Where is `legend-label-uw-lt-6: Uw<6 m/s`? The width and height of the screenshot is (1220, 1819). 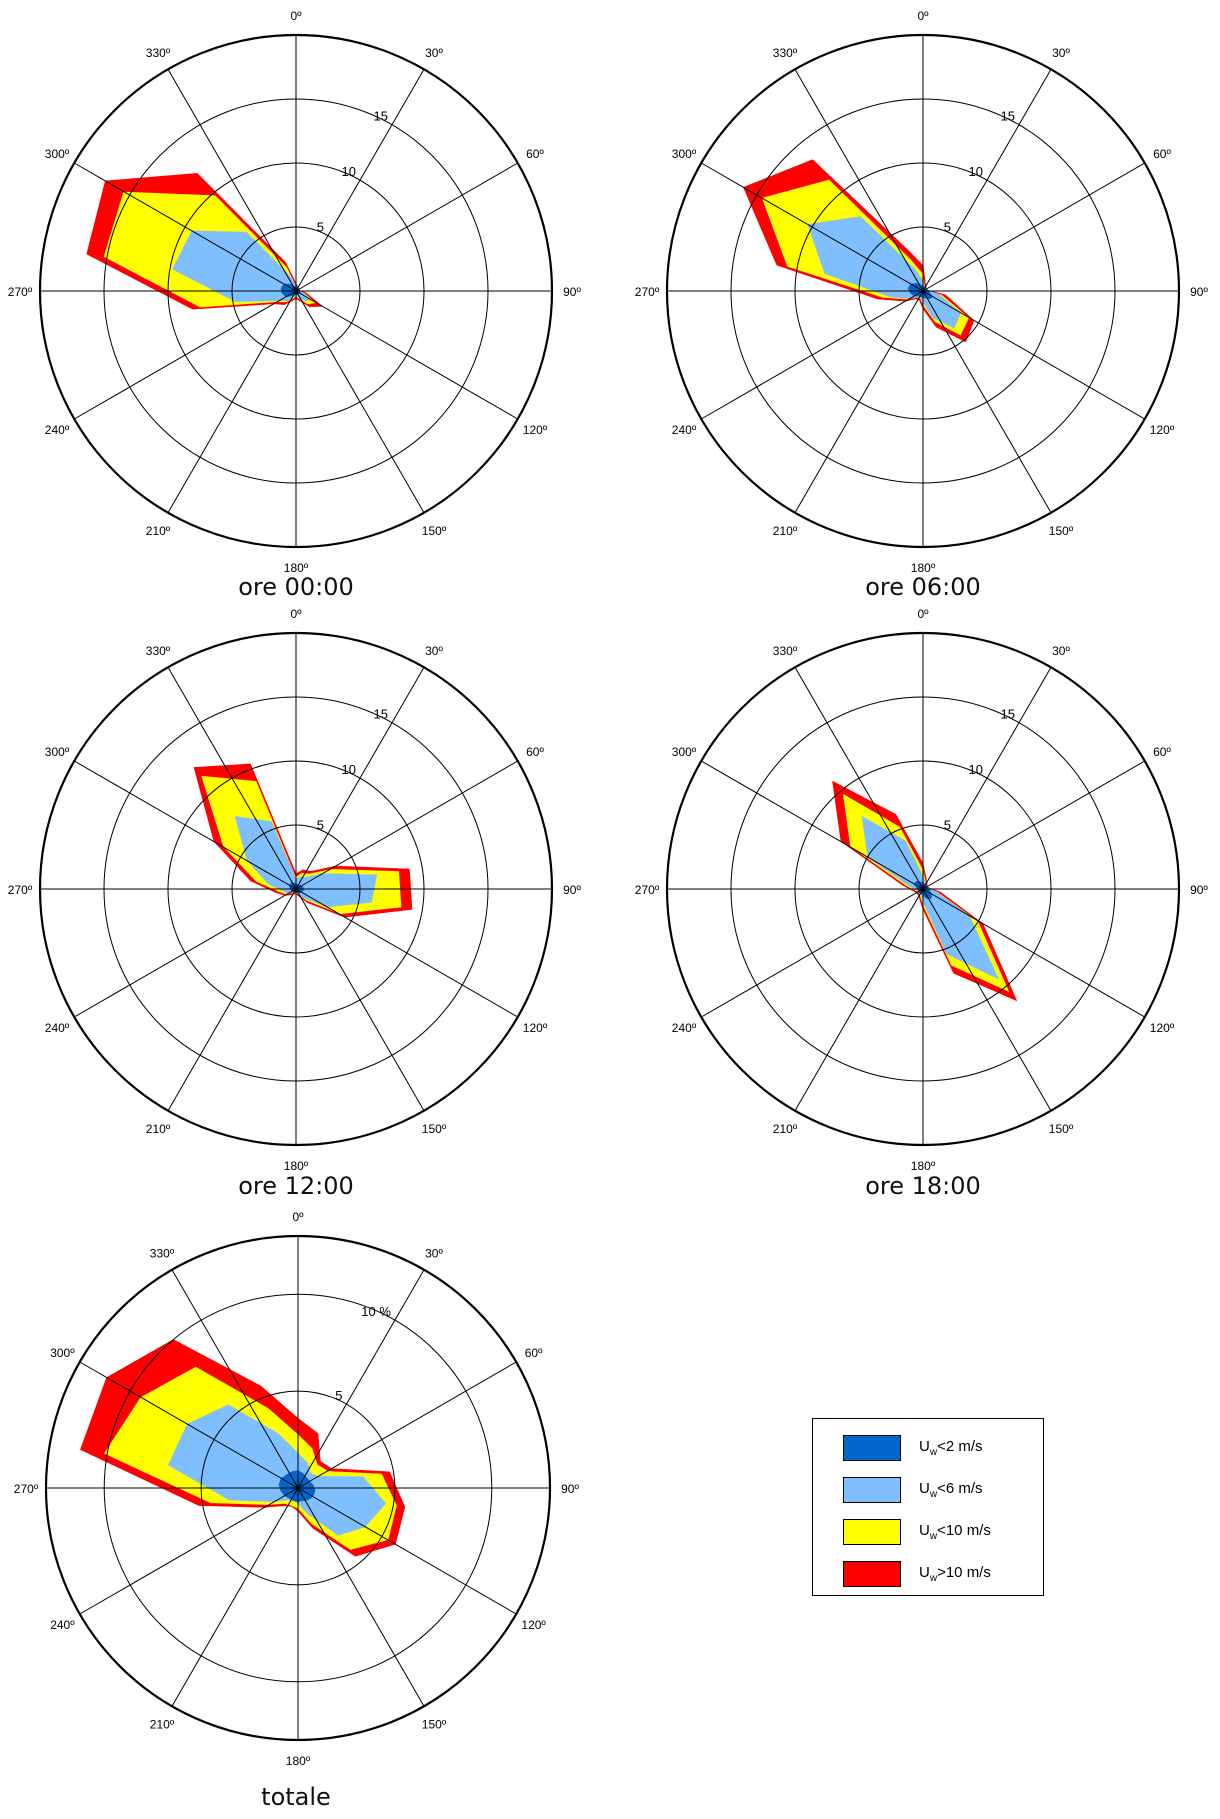 legend-label-uw-lt-6: Uw<6 m/s is located at coordinates (951, 1490).